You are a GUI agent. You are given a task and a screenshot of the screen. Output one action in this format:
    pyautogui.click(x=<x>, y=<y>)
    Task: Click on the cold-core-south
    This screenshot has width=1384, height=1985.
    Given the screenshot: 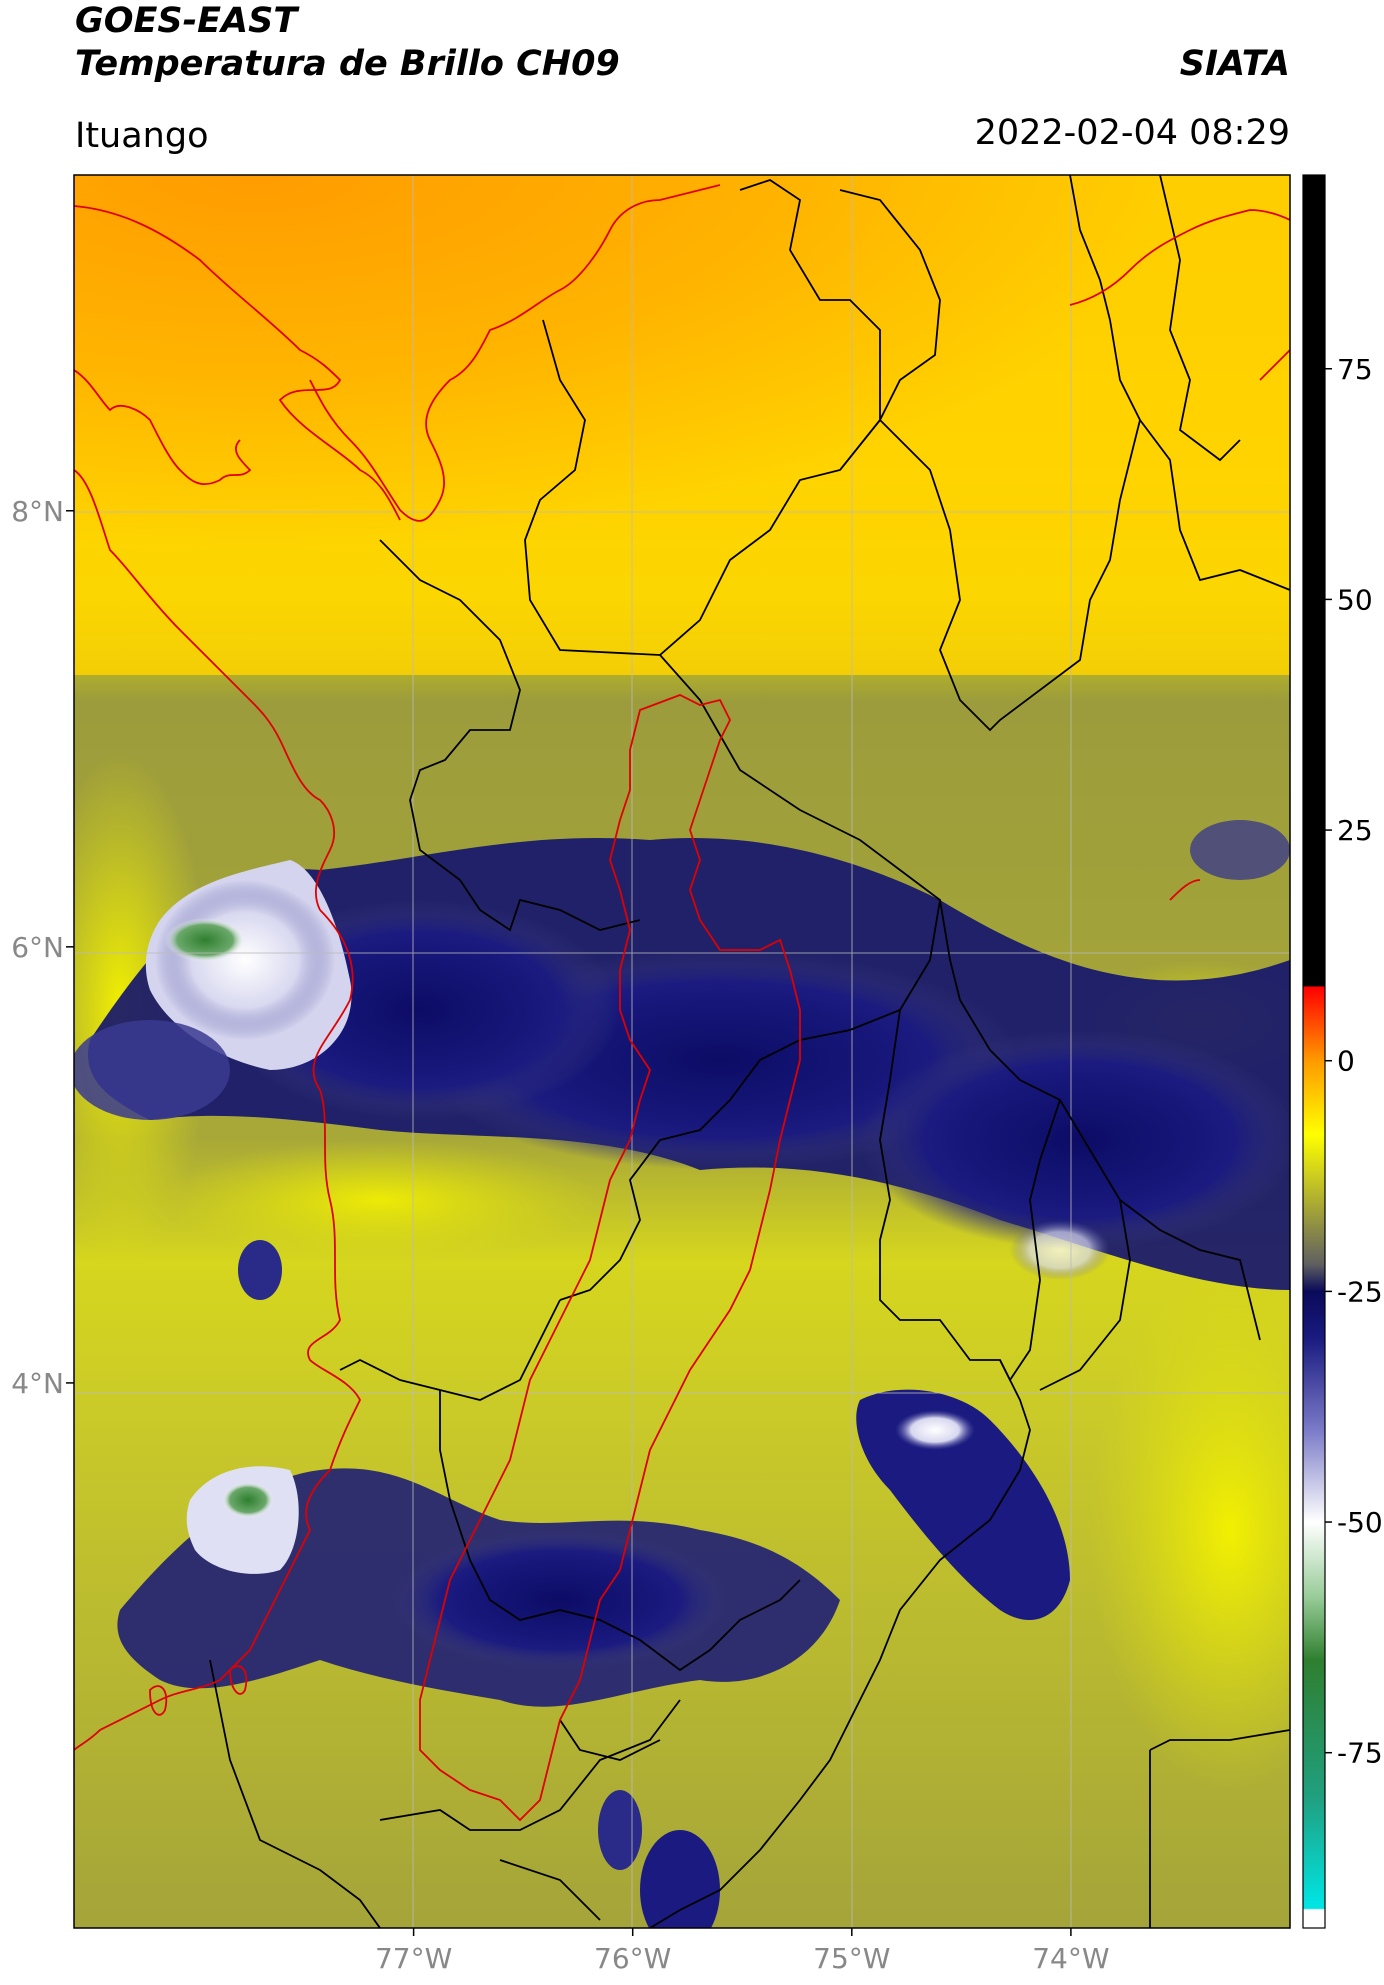 What is the action you would take?
    pyautogui.click(x=560, y=1600)
    